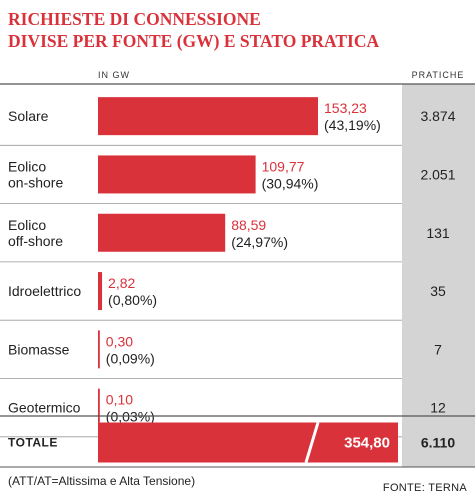  Describe the element at coordinates (283, 166) in the screenshot. I see `value-label: 109,77` at that location.